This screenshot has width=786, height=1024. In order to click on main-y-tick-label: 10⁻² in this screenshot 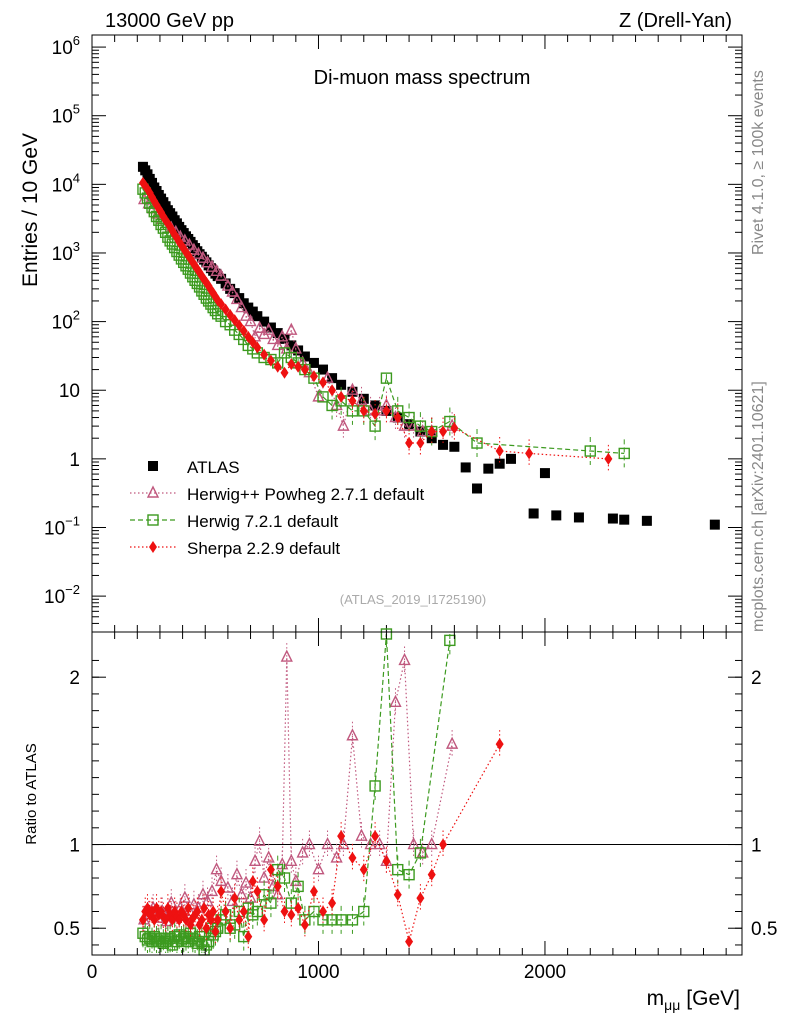, I will do `click(62, 595)`.